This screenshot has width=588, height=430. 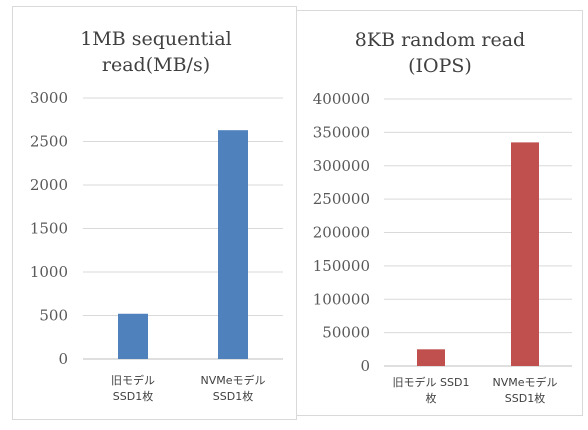 What do you see at coordinates (431, 382) in the screenshot?
I see `category-label: 旧モデル SSD1` at bounding box center [431, 382].